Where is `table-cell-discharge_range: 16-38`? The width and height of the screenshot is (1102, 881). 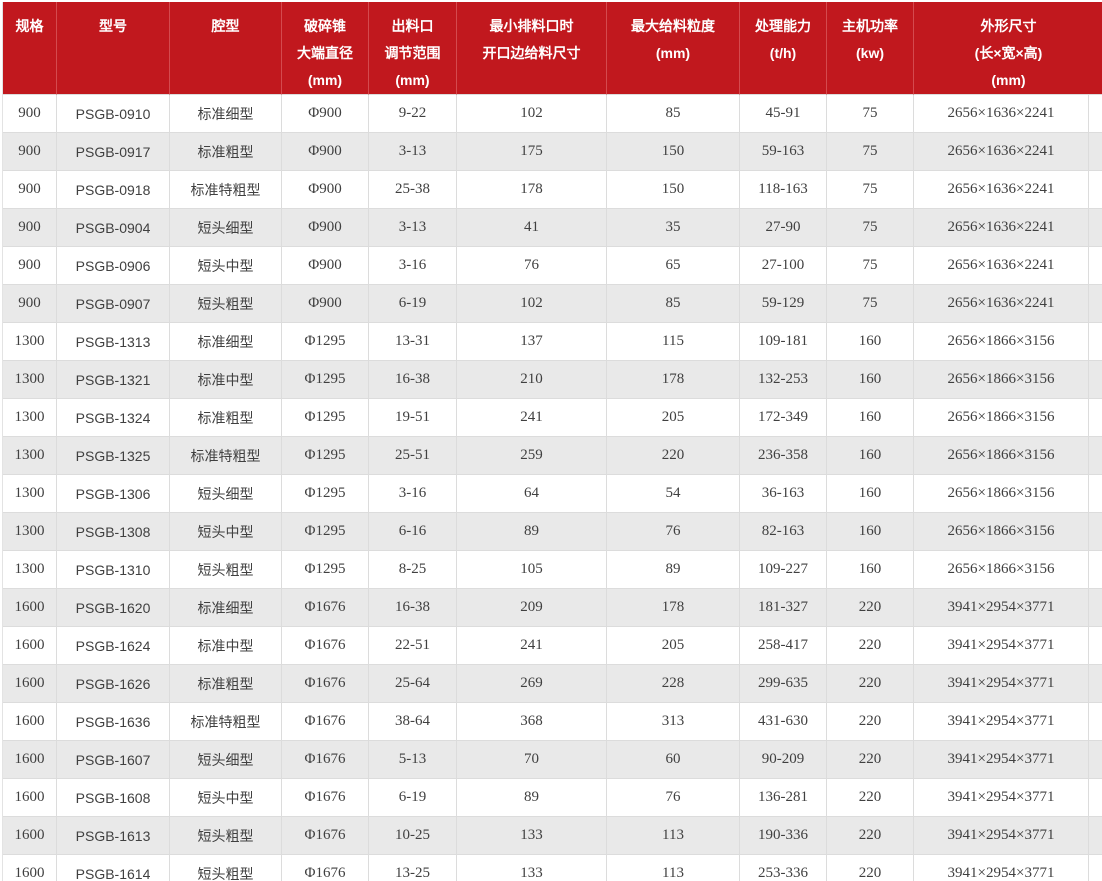
table-cell-discharge_range: 16-38 is located at coordinates (413, 608).